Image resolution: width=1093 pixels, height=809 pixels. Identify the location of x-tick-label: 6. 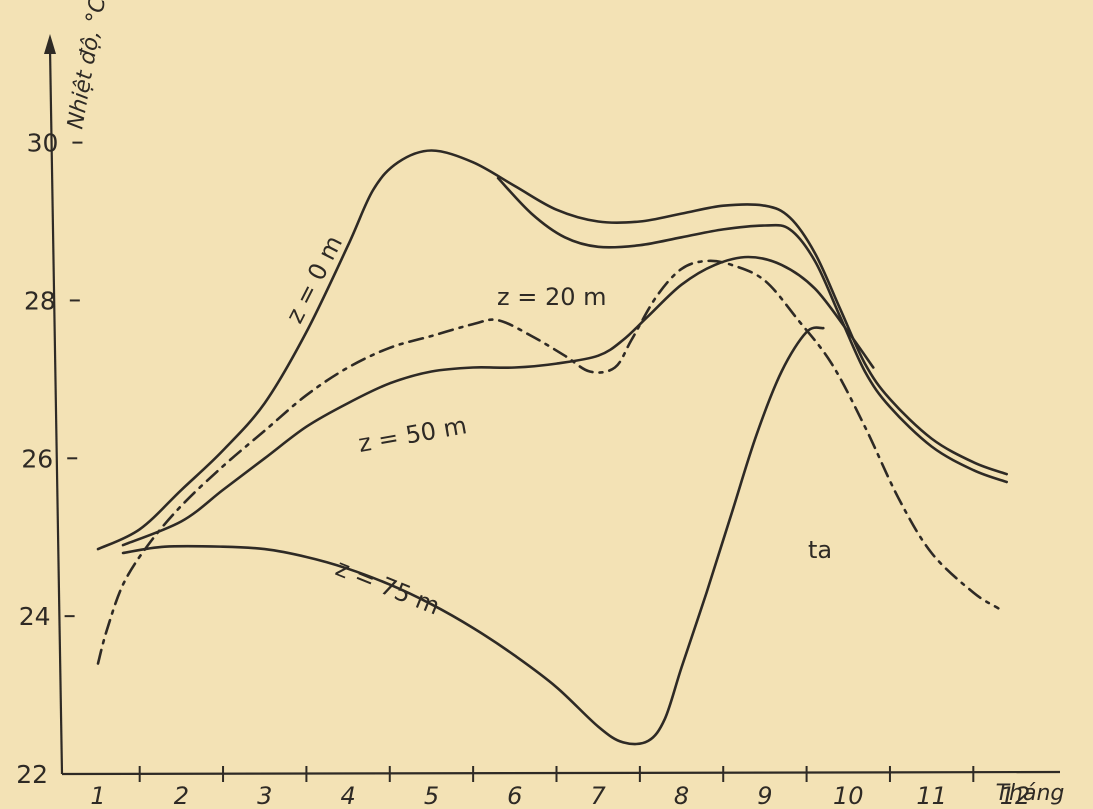
(514, 795).